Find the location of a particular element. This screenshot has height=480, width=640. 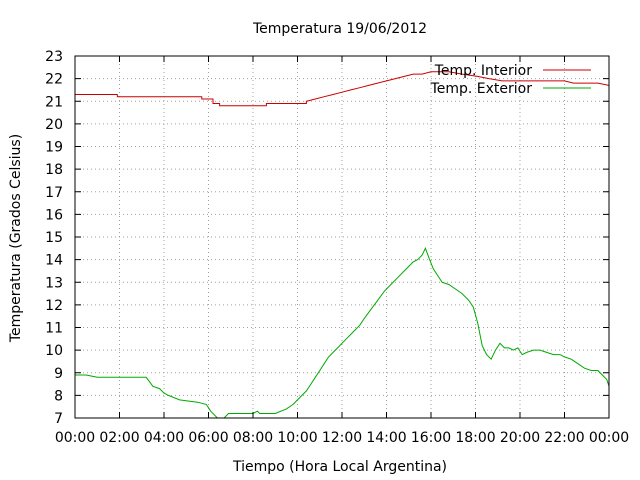

legend: Temp. Interior Temp. Exterior is located at coordinates (510, 80).